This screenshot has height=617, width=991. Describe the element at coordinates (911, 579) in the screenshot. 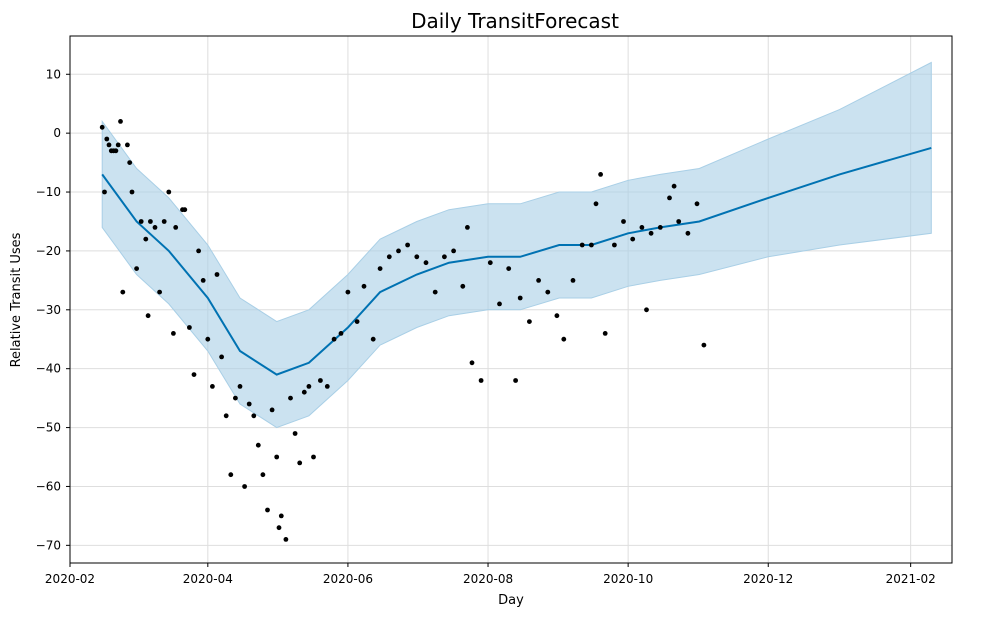

I see `x-tick-label: 2021-02` at that location.